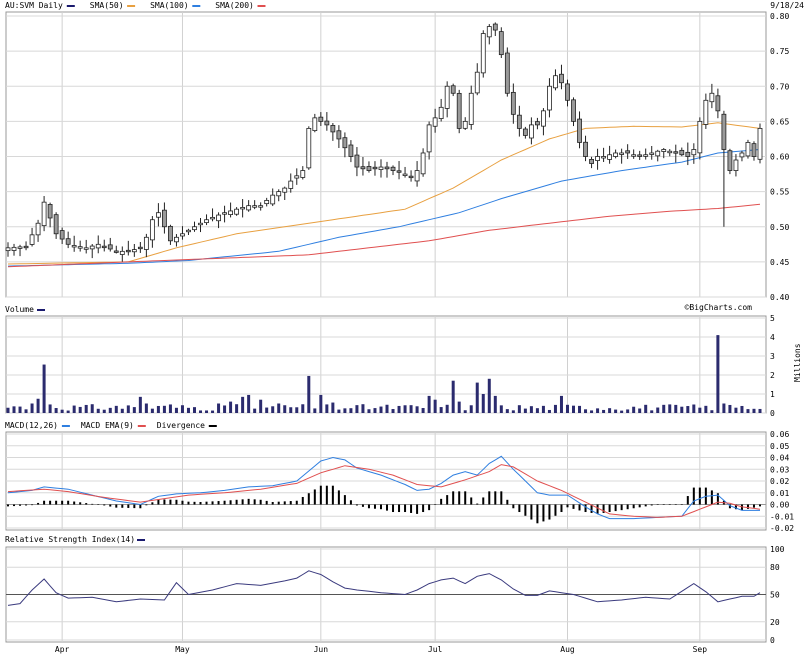  What do you see at coordinates (719, 307) in the screenshot?
I see `watermark: ©BigCharts.com` at bounding box center [719, 307].